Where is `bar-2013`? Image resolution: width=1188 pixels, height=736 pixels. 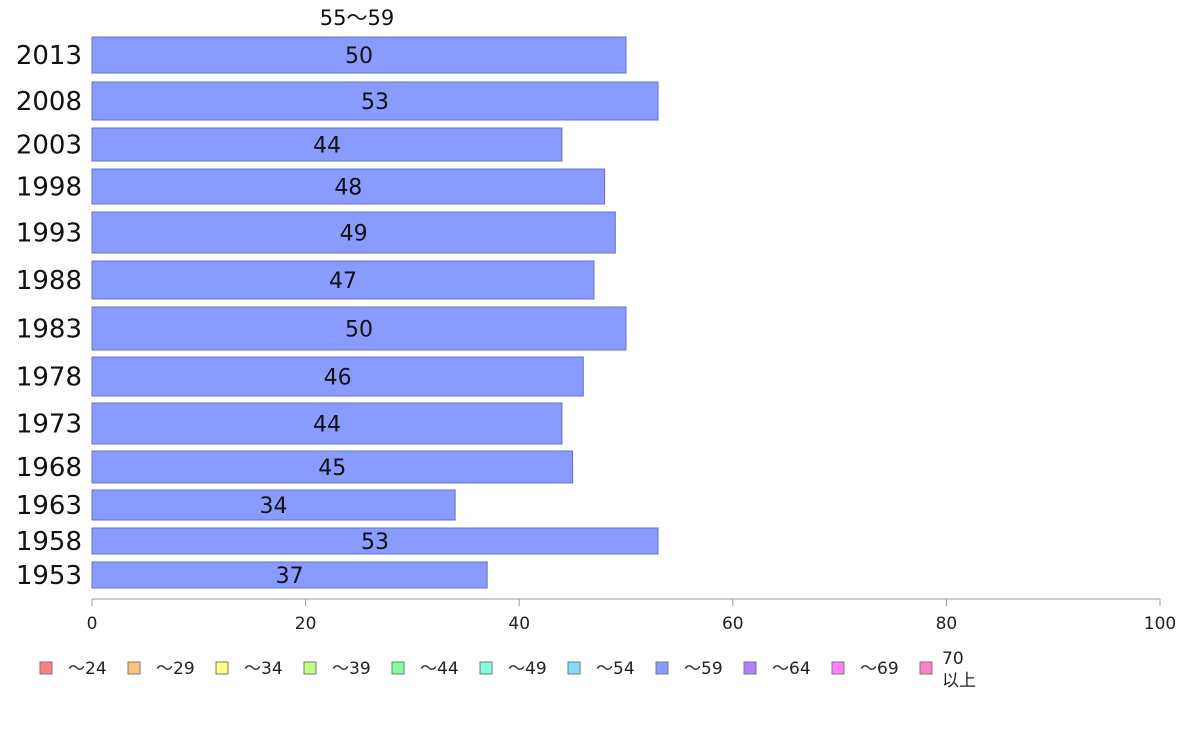
bar-2013 is located at coordinates (359, 55).